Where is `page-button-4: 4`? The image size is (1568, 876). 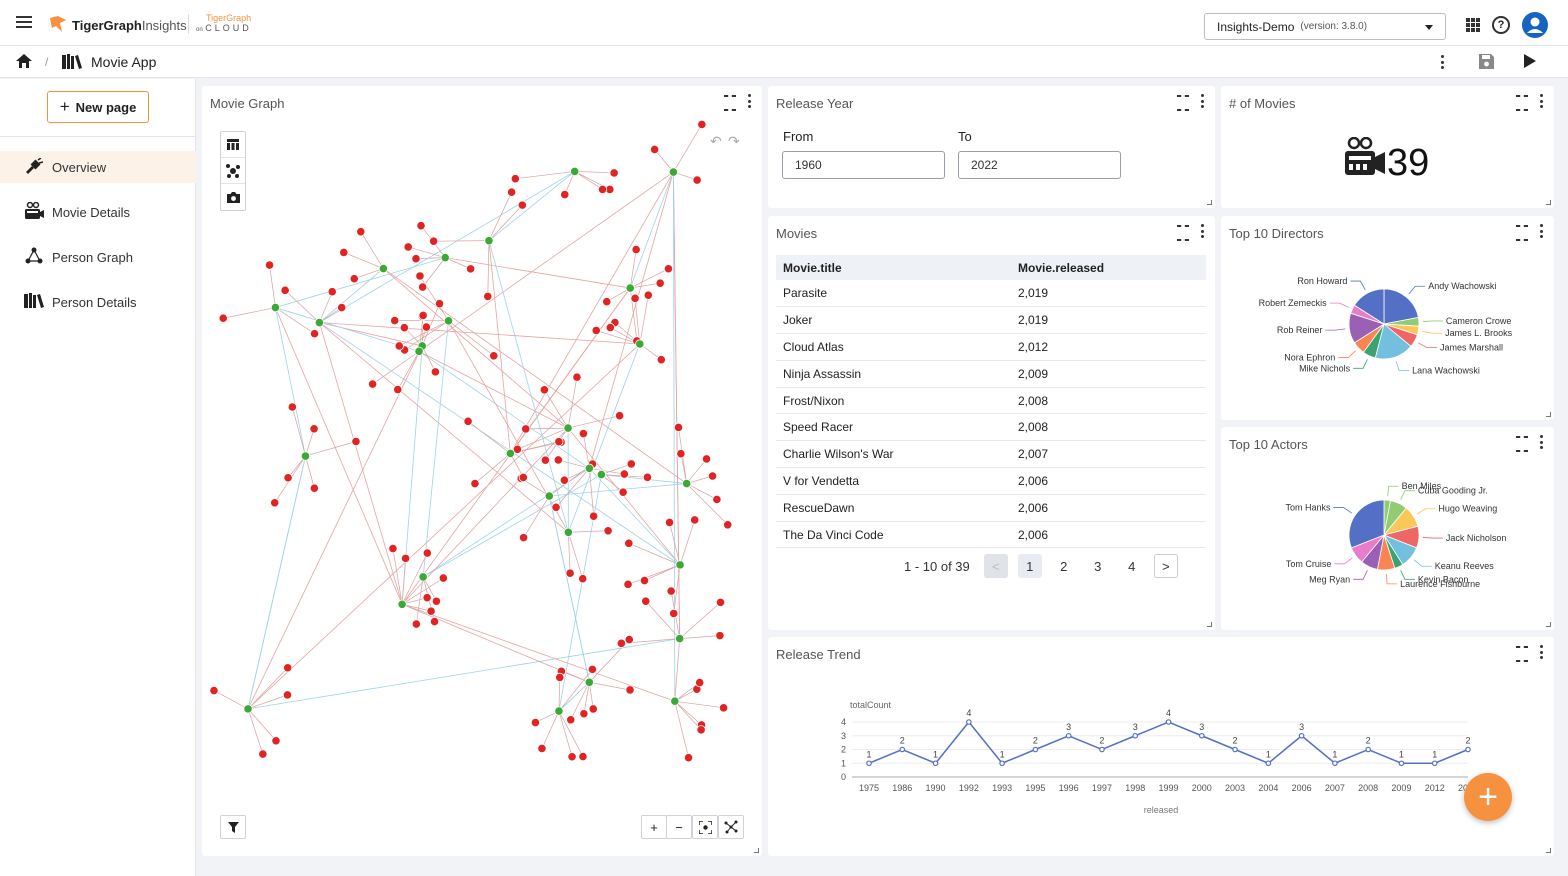
page-button-4: 4 is located at coordinates (1132, 566).